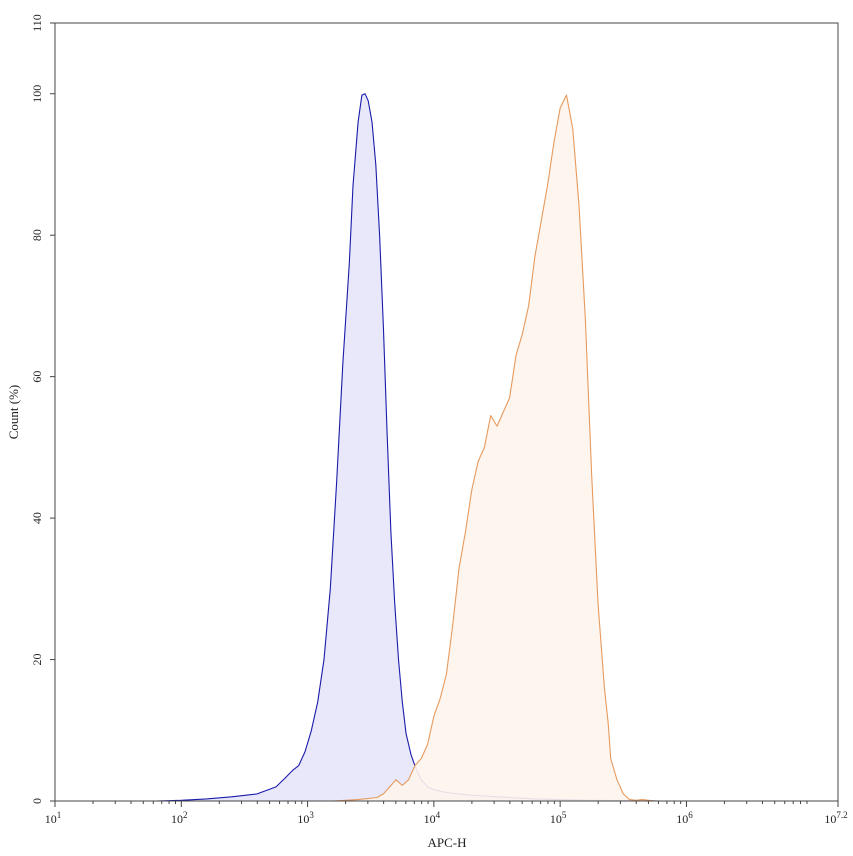  What do you see at coordinates (305, 818) in the screenshot?
I see `x-tick-label: 10³` at bounding box center [305, 818].